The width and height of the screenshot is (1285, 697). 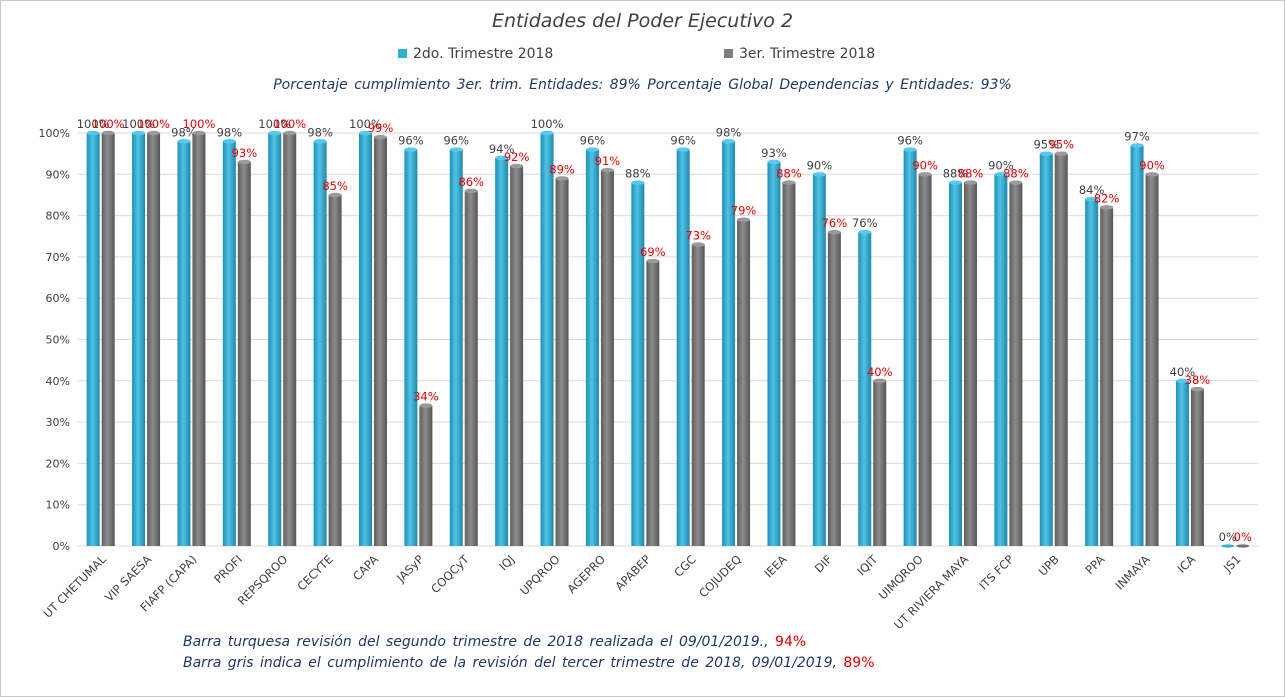 What do you see at coordinates (58, 174) in the screenshot?
I see `y-tick-label: 90%` at bounding box center [58, 174].